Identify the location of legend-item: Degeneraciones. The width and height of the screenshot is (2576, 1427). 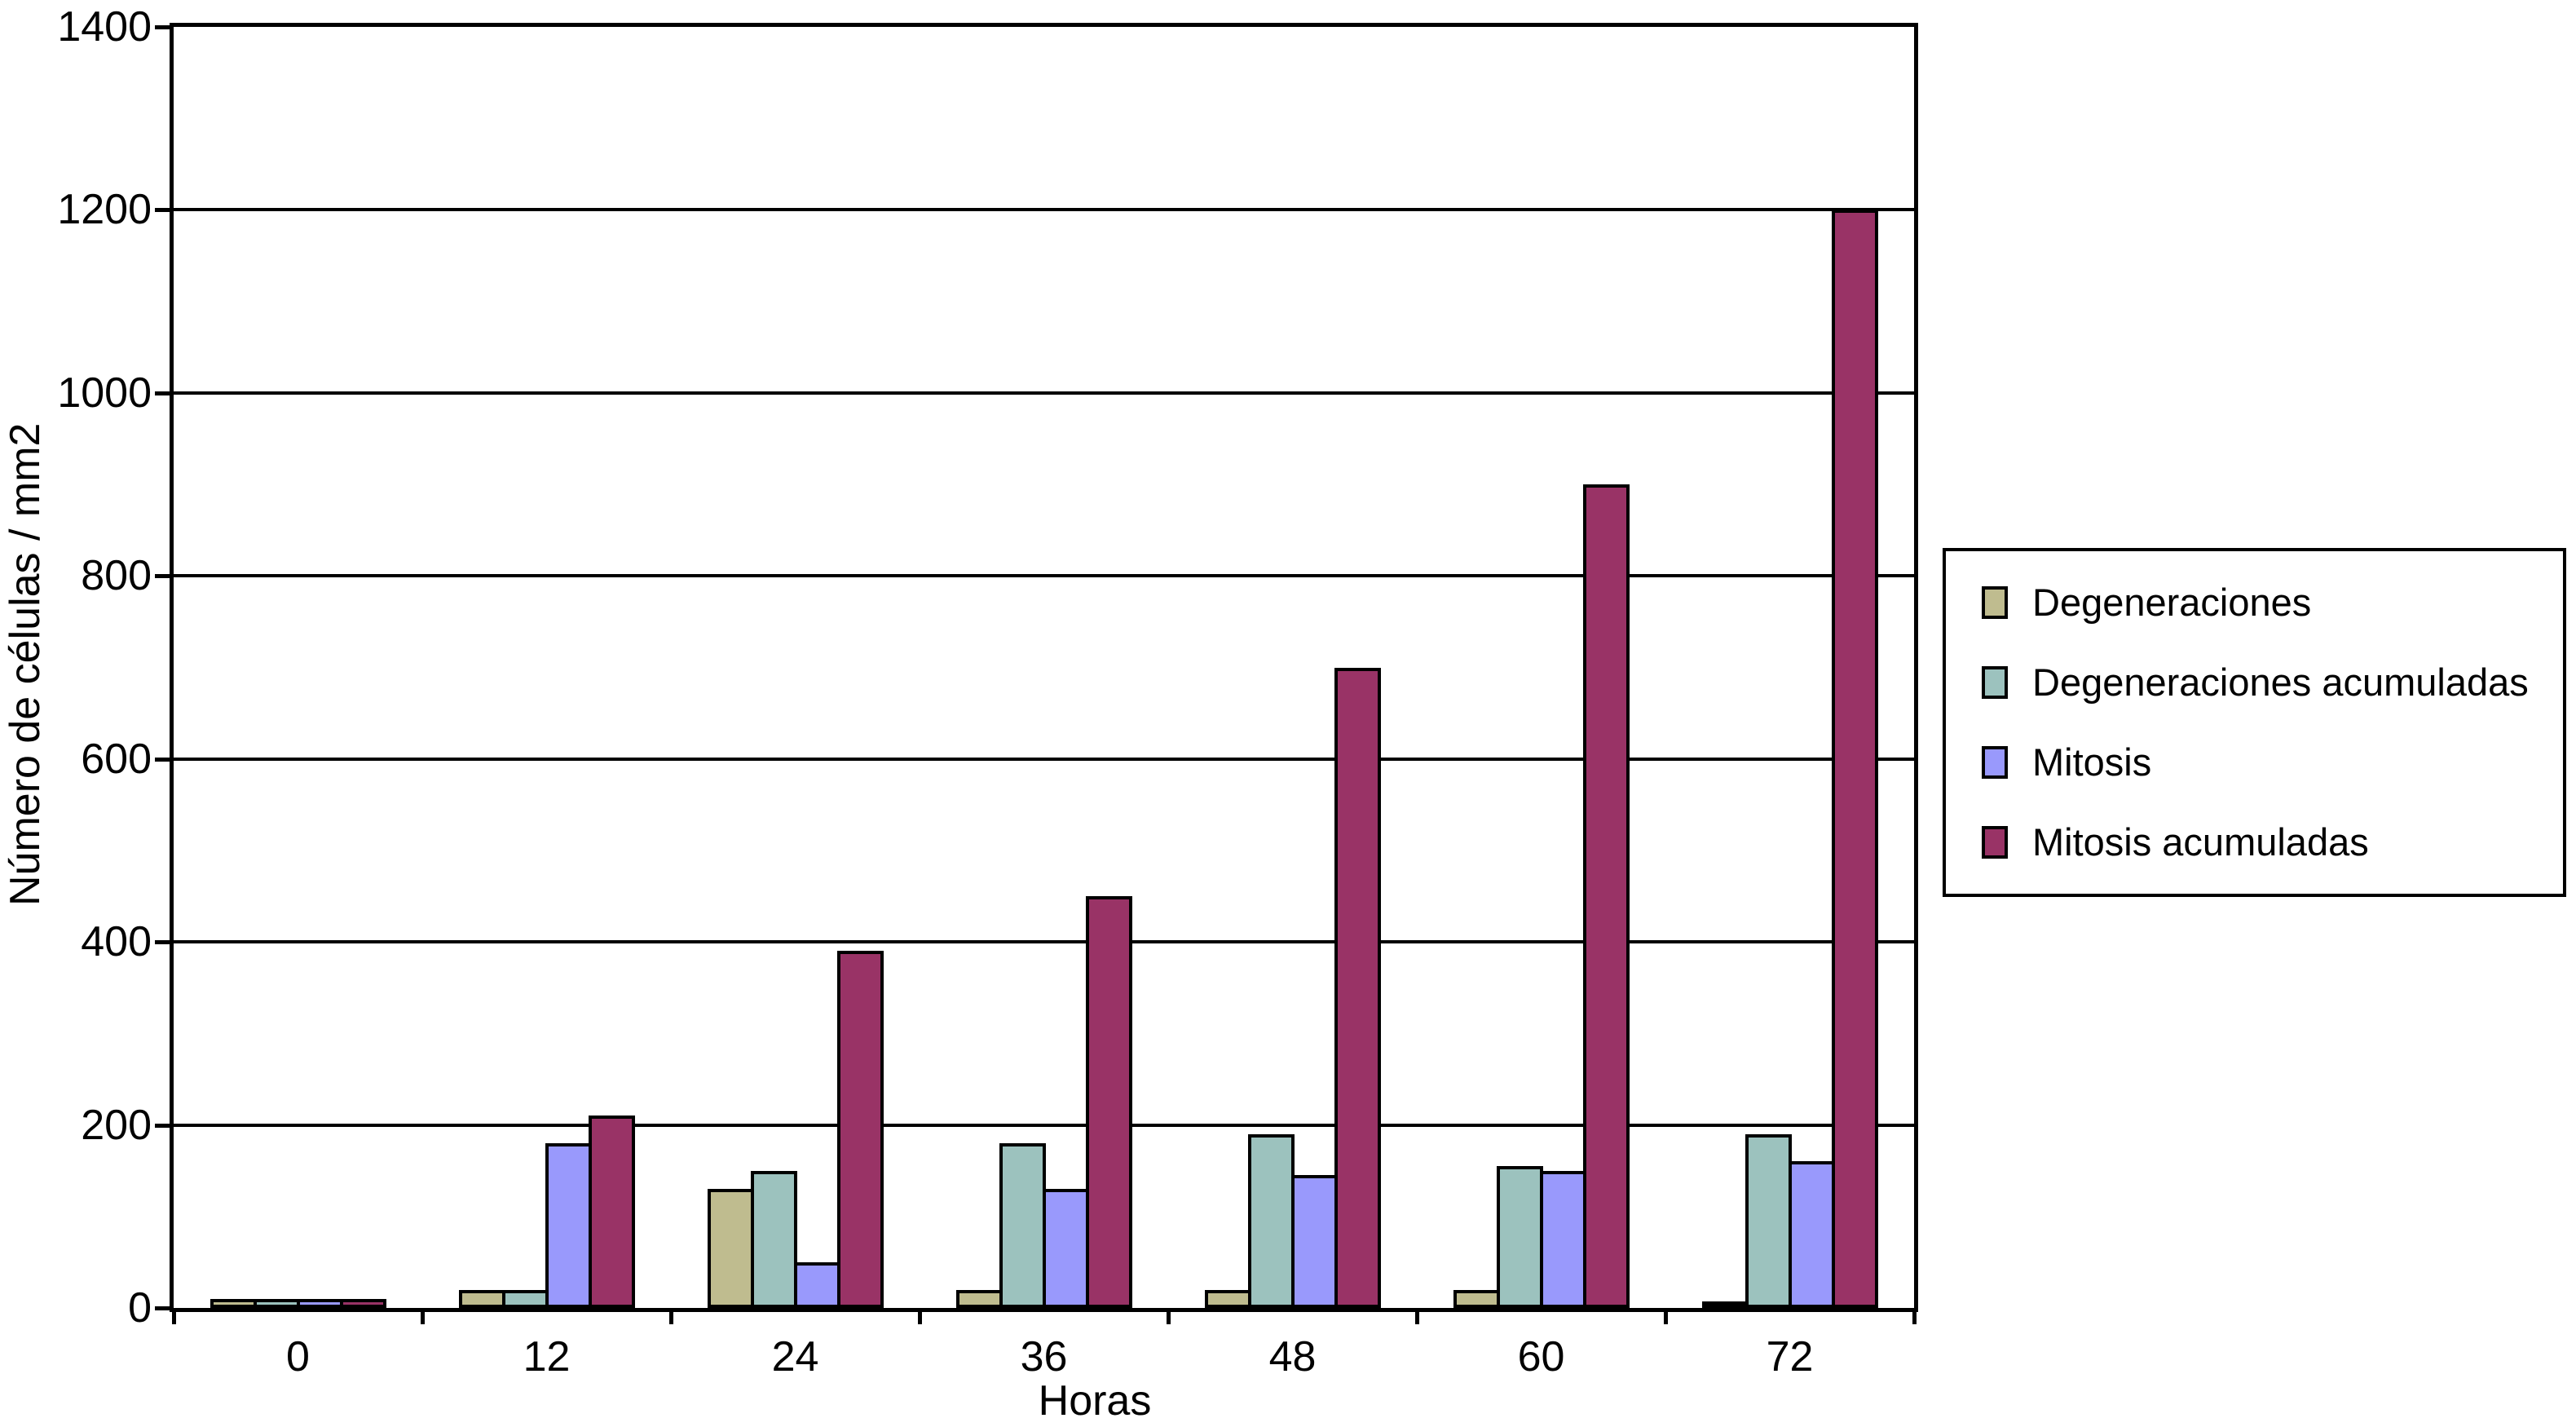
(2272, 603).